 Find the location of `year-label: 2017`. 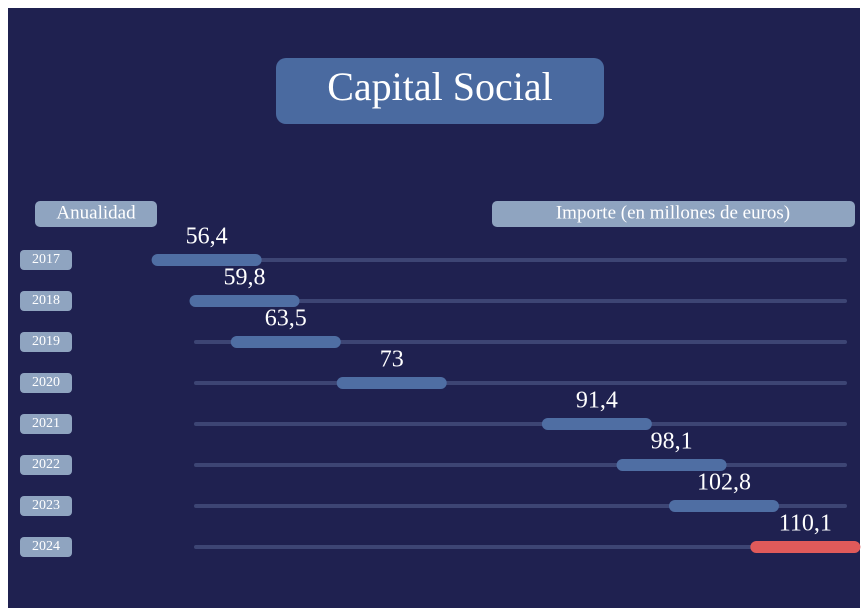

year-label: 2017 is located at coordinates (46, 259).